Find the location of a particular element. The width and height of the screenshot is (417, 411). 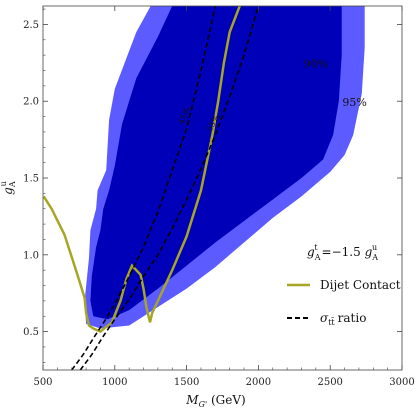

x-axis-title: MG' (GeV) is located at coordinates (215, 401).